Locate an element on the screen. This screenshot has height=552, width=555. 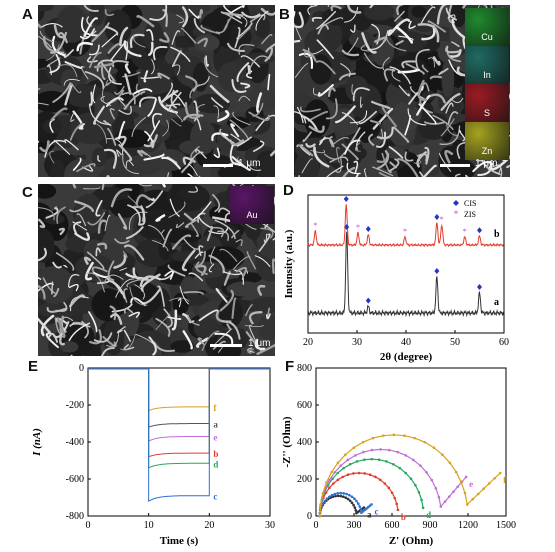
elemental-map-label: S is located at coordinates (486, 113).